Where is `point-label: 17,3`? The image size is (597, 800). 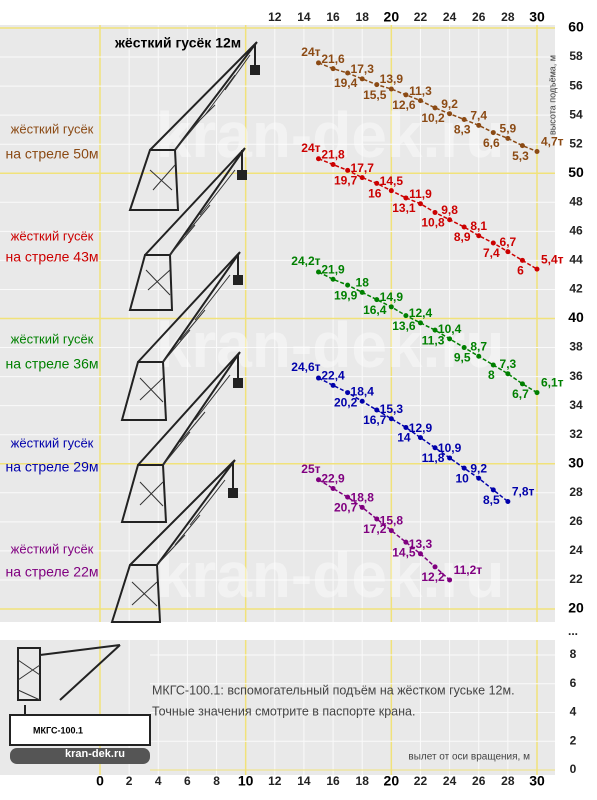
point-label: 17,3 is located at coordinates (363, 69).